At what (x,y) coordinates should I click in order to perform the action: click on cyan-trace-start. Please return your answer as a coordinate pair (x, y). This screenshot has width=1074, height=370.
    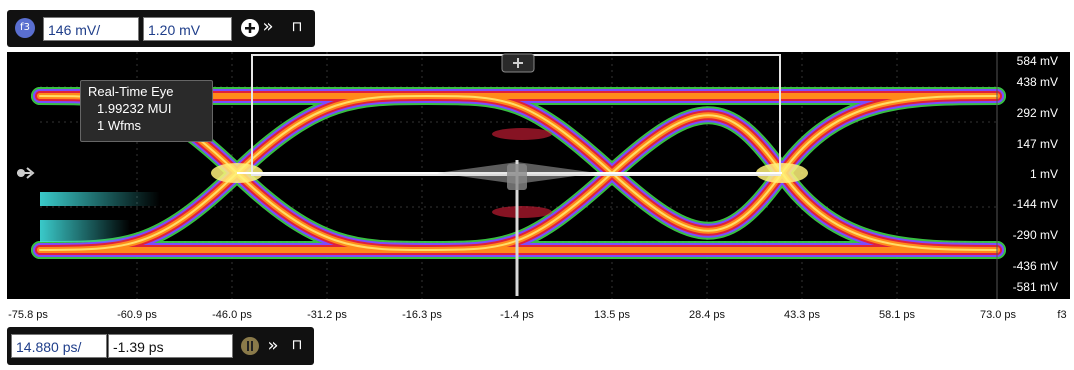
    Looking at the image, I should click on (100, 217).